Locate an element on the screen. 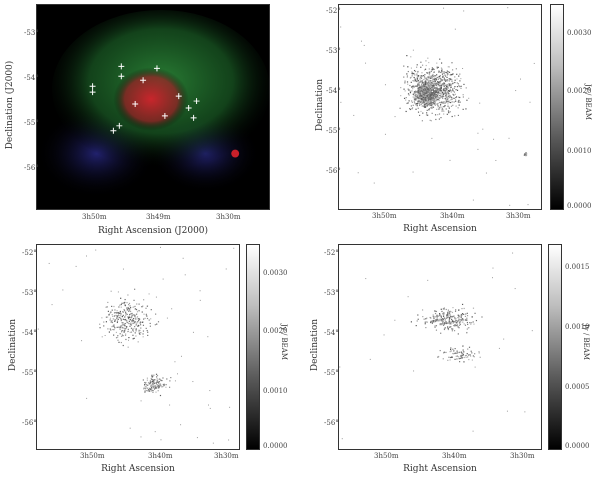 The height and width of the screenshot is (477, 600). x-tick: 3h40m is located at coordinates (452, 216).